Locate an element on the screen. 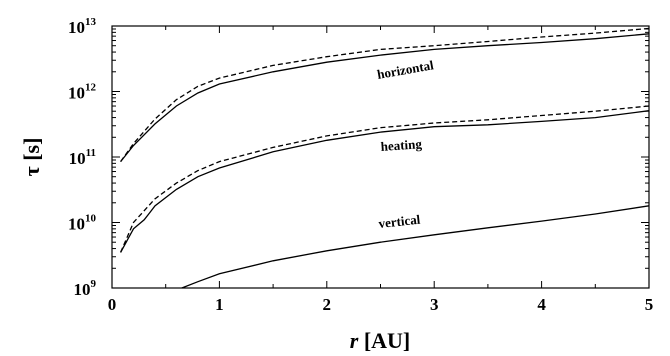 This screenshot has width=670, height=356. y-tick-label: 1011 is located at coordinates (82, 157).